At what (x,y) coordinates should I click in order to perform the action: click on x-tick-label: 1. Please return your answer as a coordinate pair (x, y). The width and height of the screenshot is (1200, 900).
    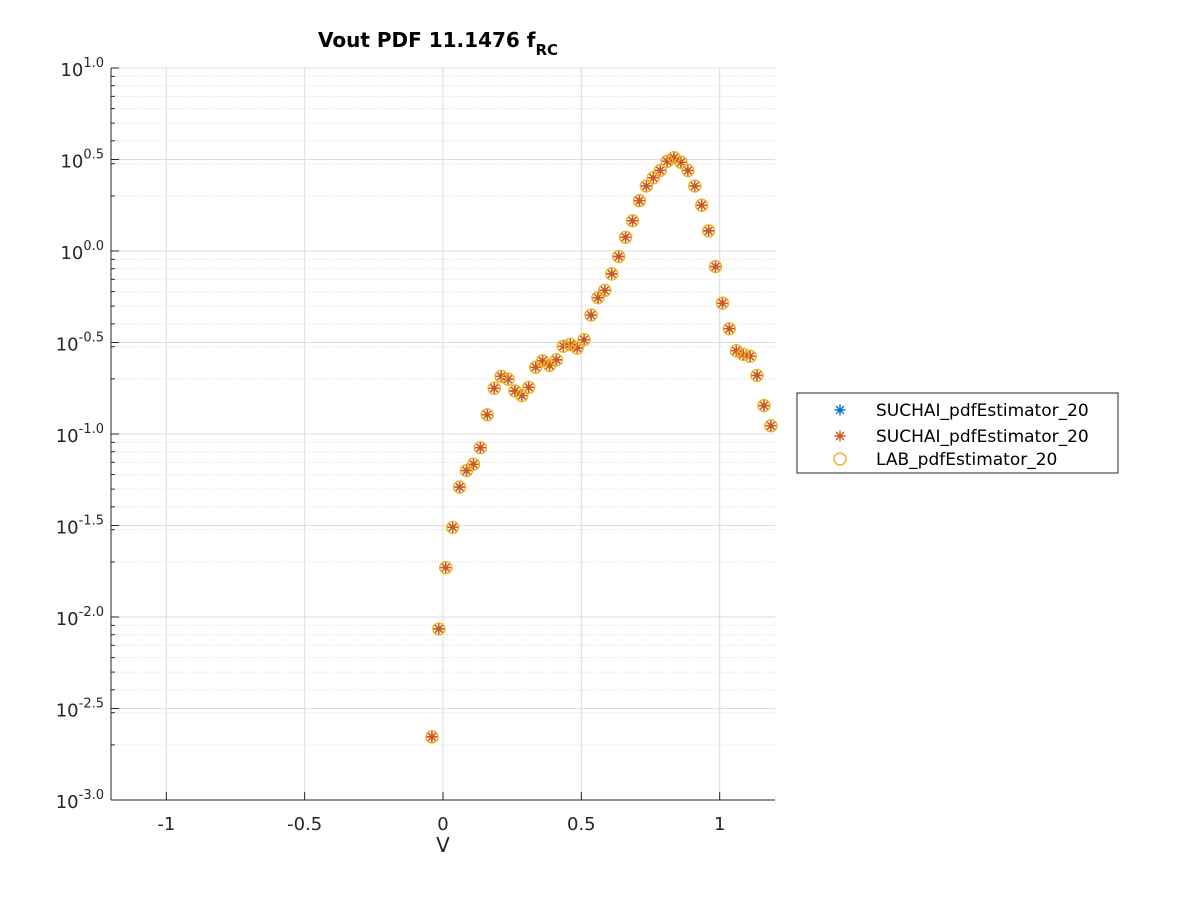
    Looking at the image, I should click on (719, 824).